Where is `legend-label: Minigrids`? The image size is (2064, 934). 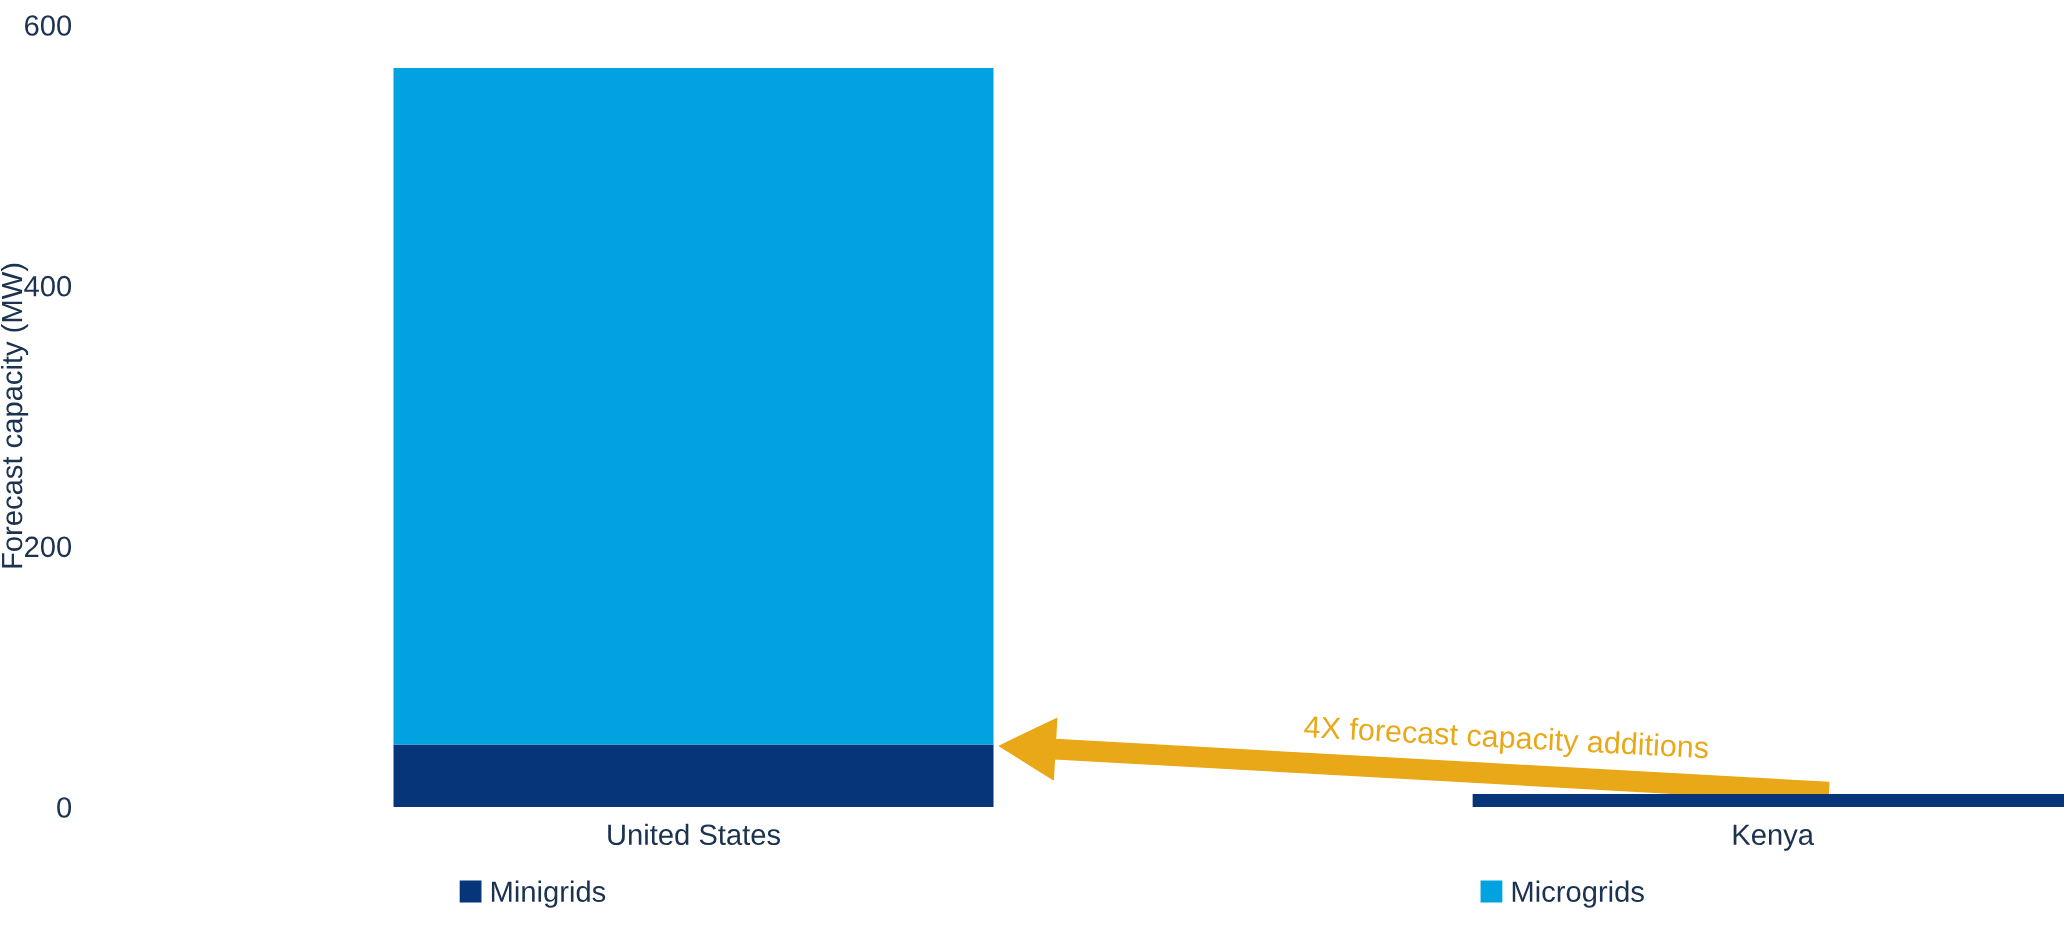 legend-label: Minigrids is located at coordinates (548, 894).